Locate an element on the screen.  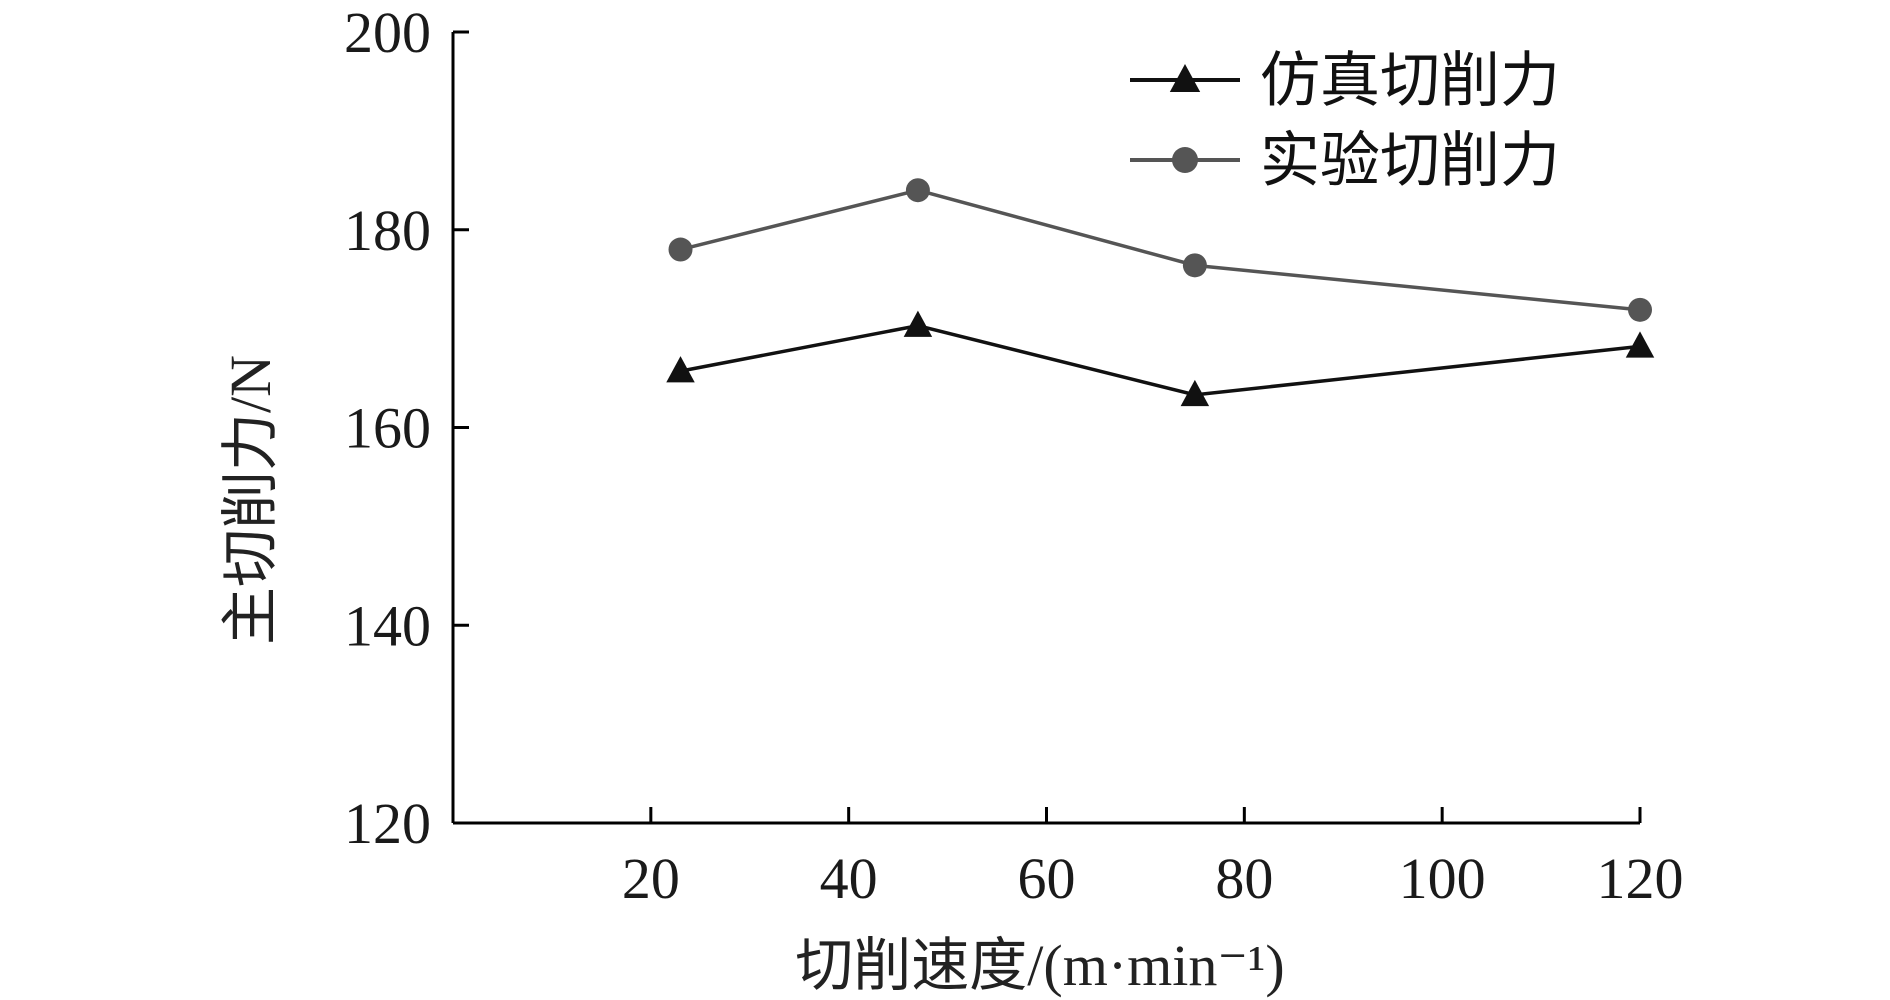
legend-marker-circle is located at coordinates (1185, 160).